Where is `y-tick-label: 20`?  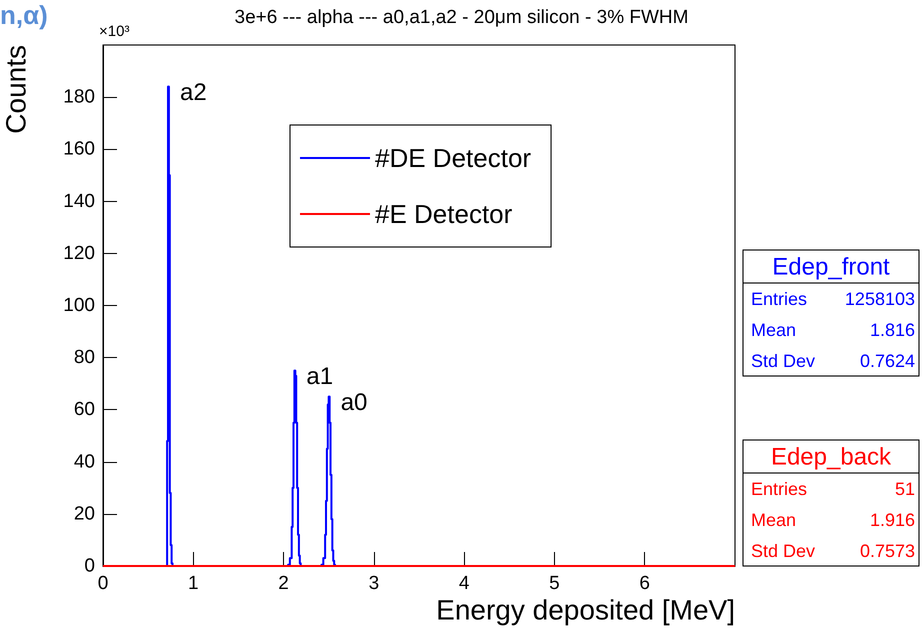 y-tick-label: 20 is located at coordinates (84, 513).